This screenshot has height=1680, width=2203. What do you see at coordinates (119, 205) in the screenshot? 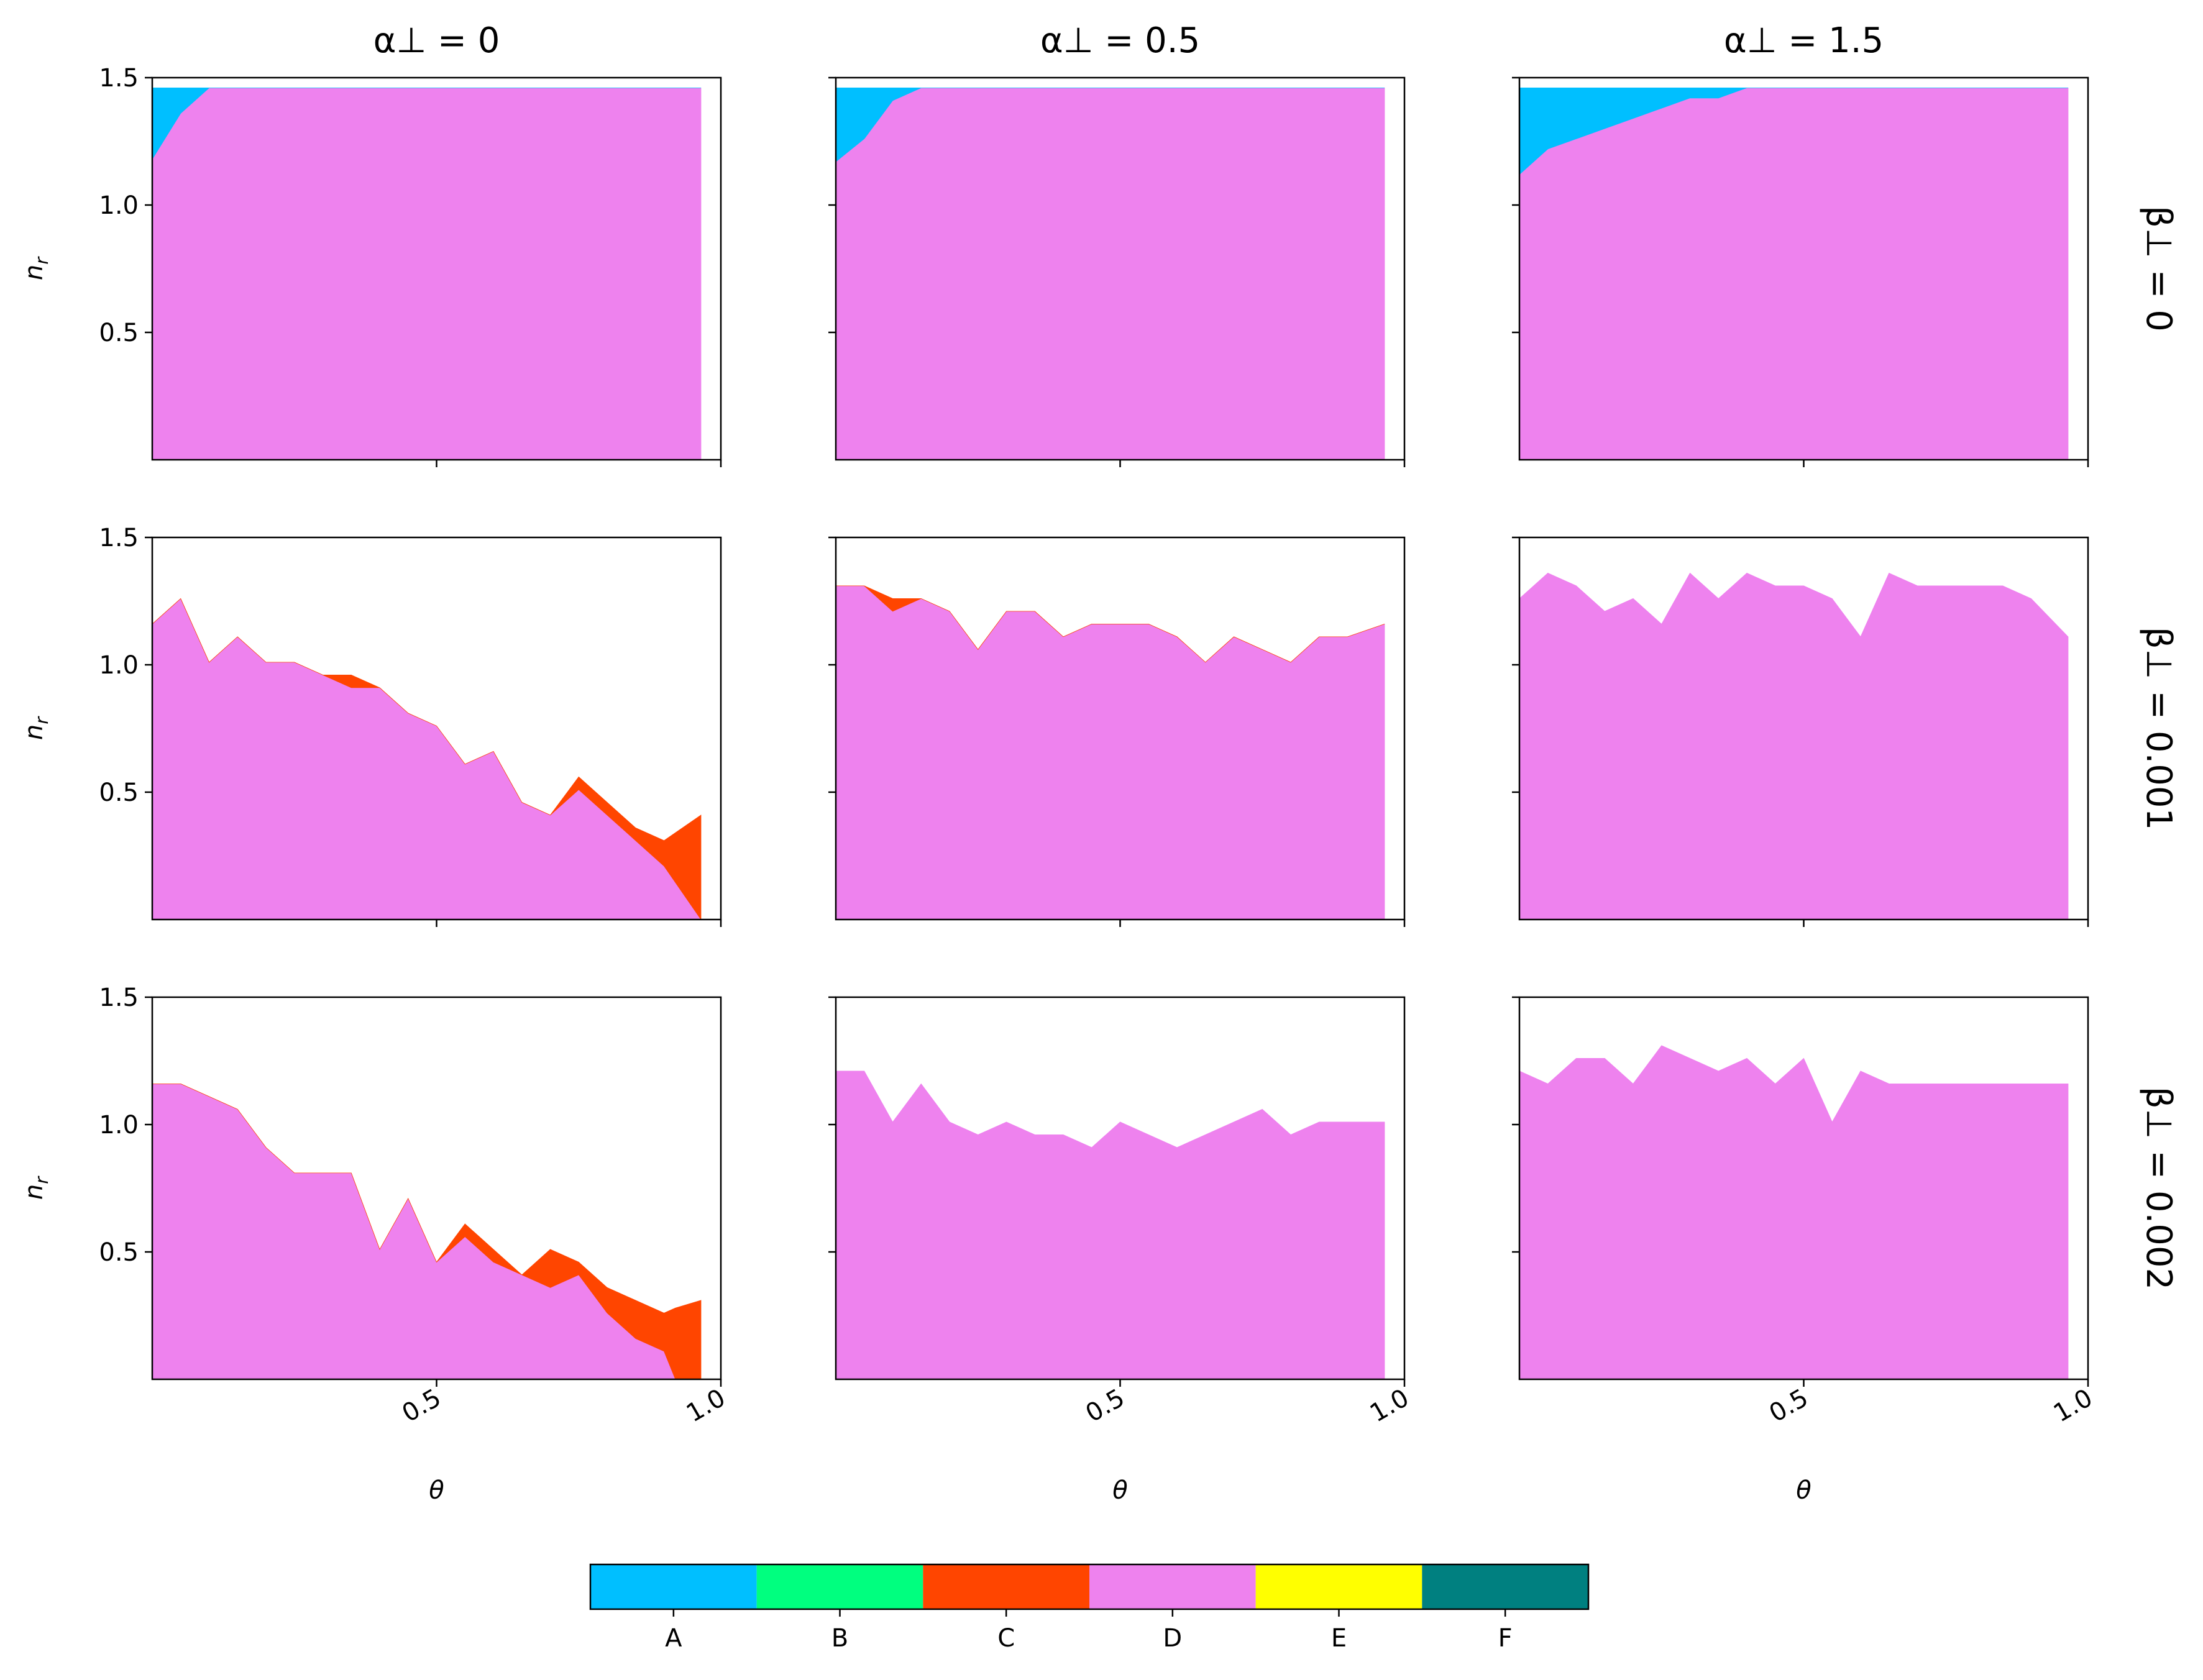
I see `y-tick-label-r0c0-1: 1.0` at bounding box center [119, 205].